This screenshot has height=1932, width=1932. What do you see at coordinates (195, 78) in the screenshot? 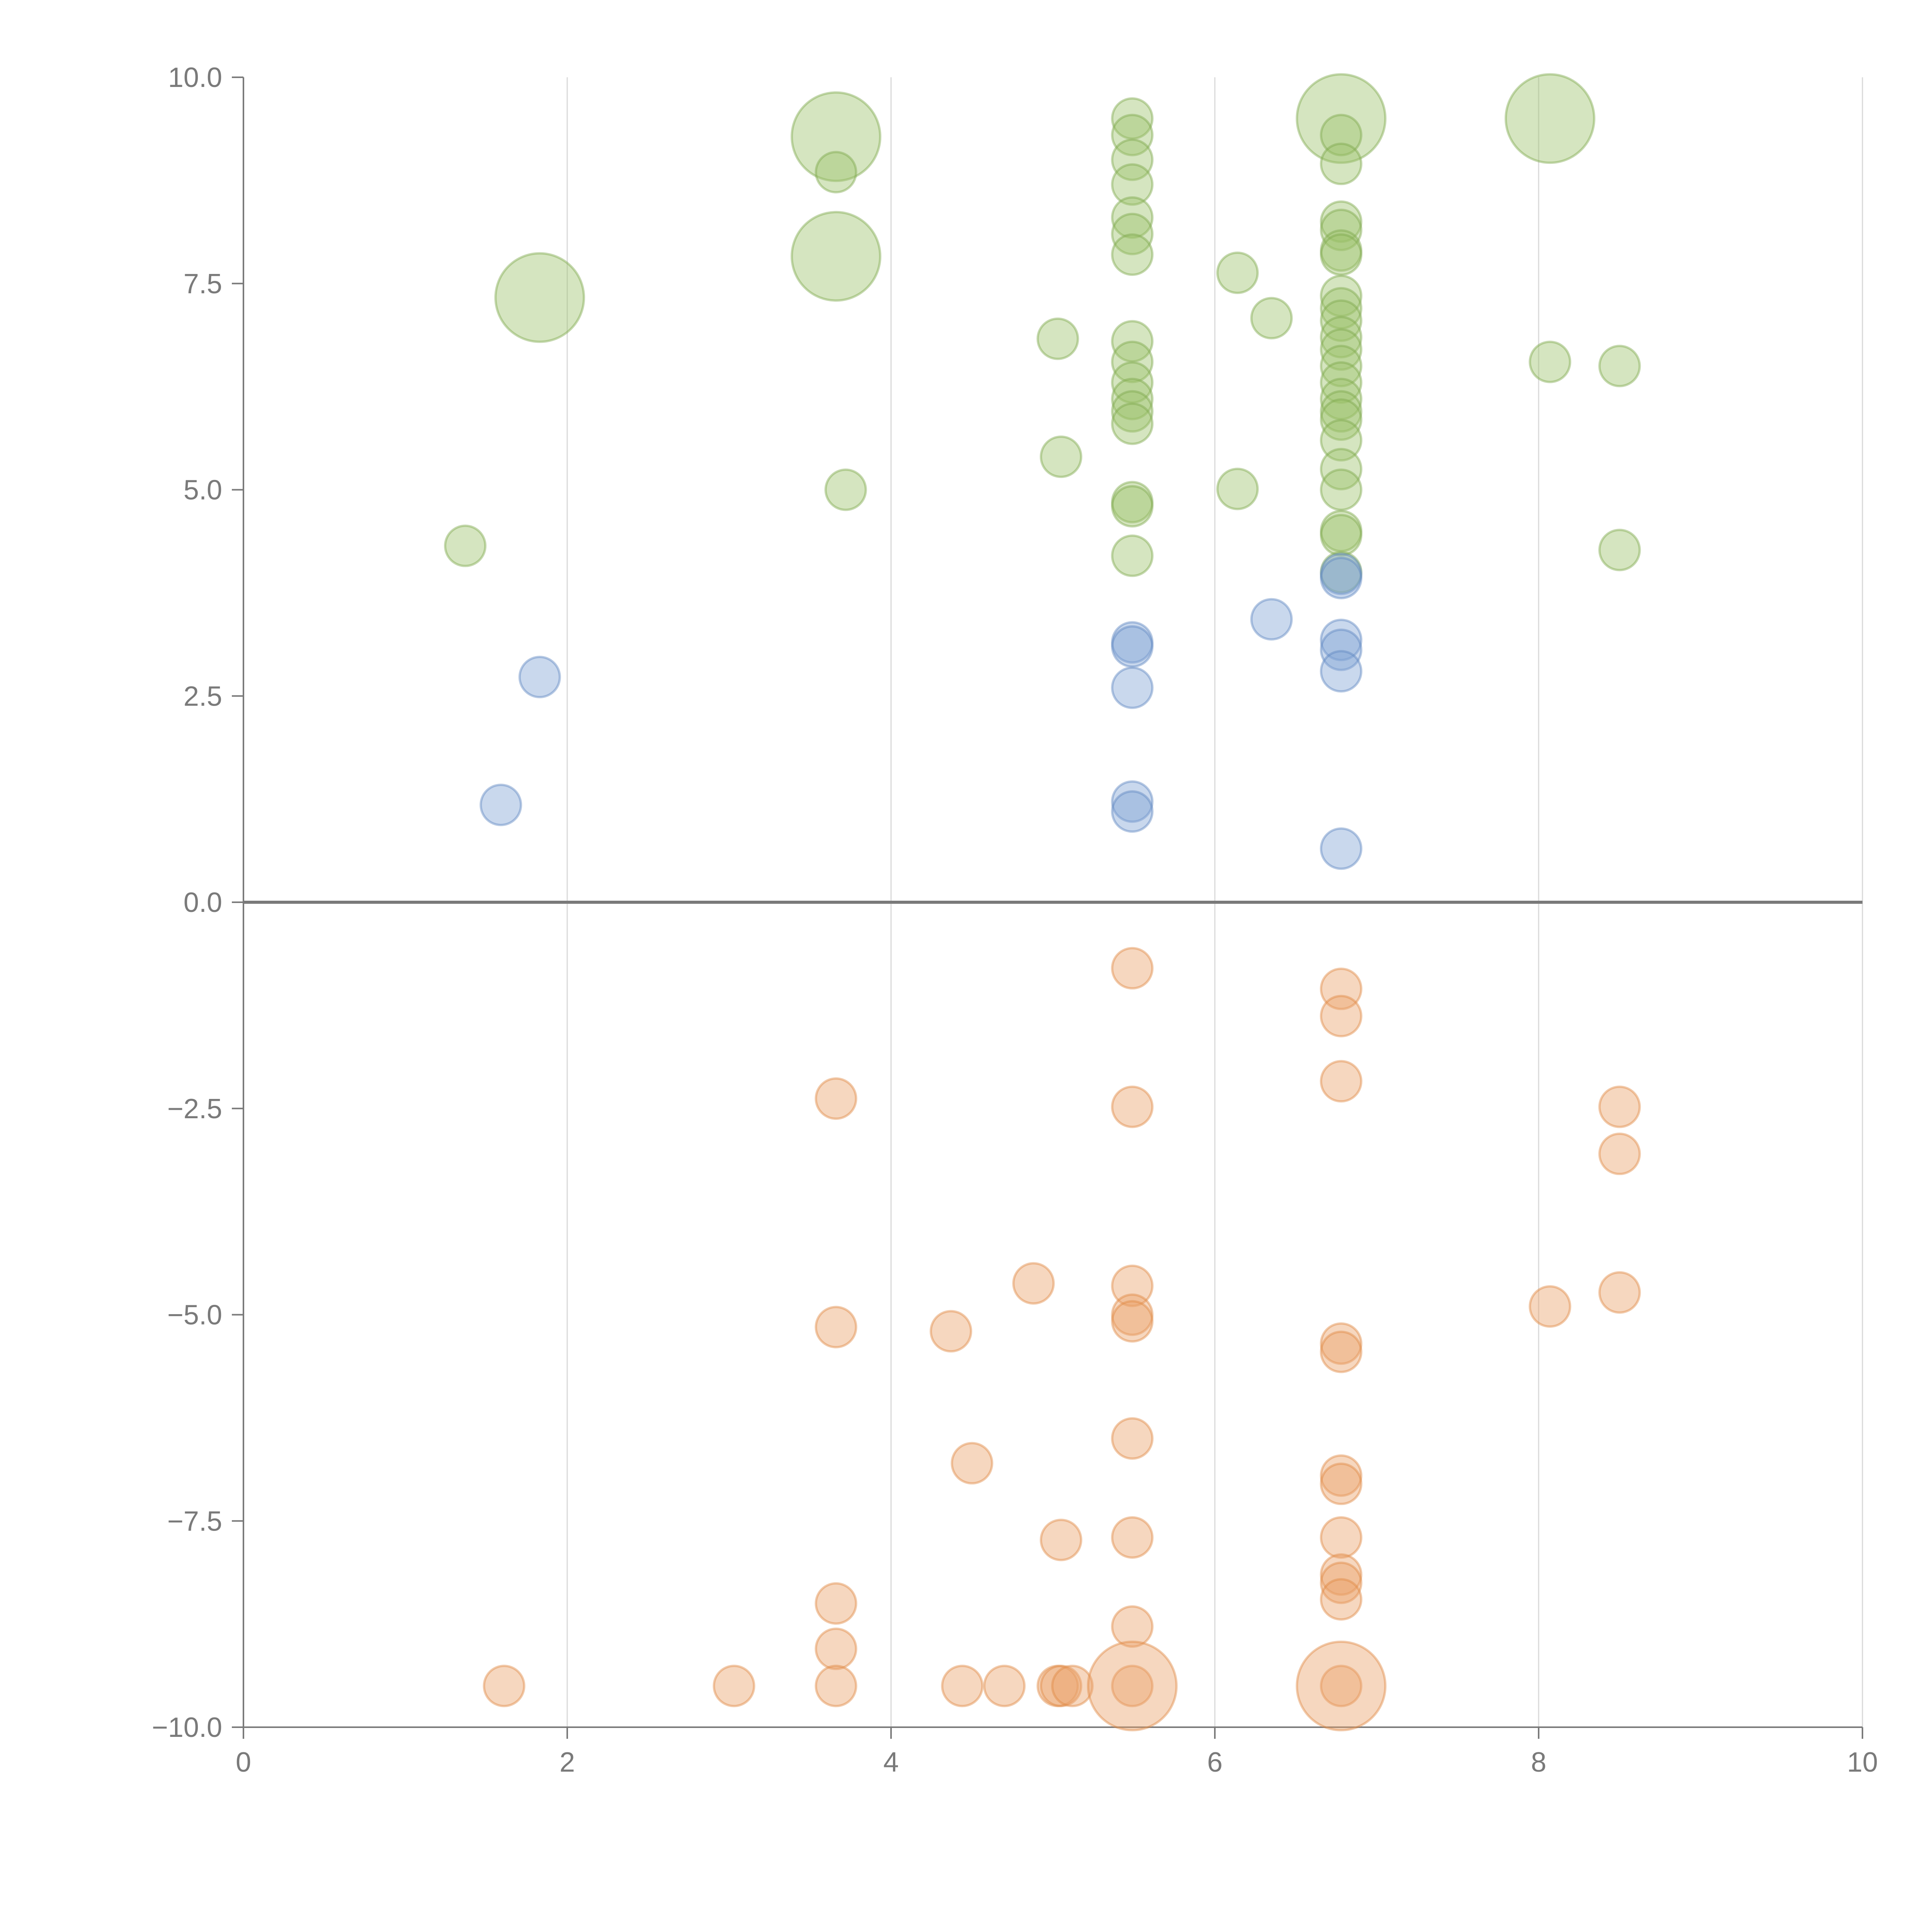
I see `y-tick-label: 10.0` at bounding box center [195, 78].